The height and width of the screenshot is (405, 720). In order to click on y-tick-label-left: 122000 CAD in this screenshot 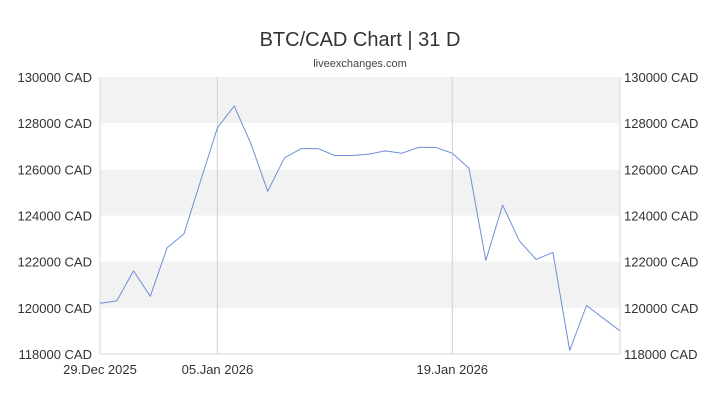, I will do `click(55, 262)`.